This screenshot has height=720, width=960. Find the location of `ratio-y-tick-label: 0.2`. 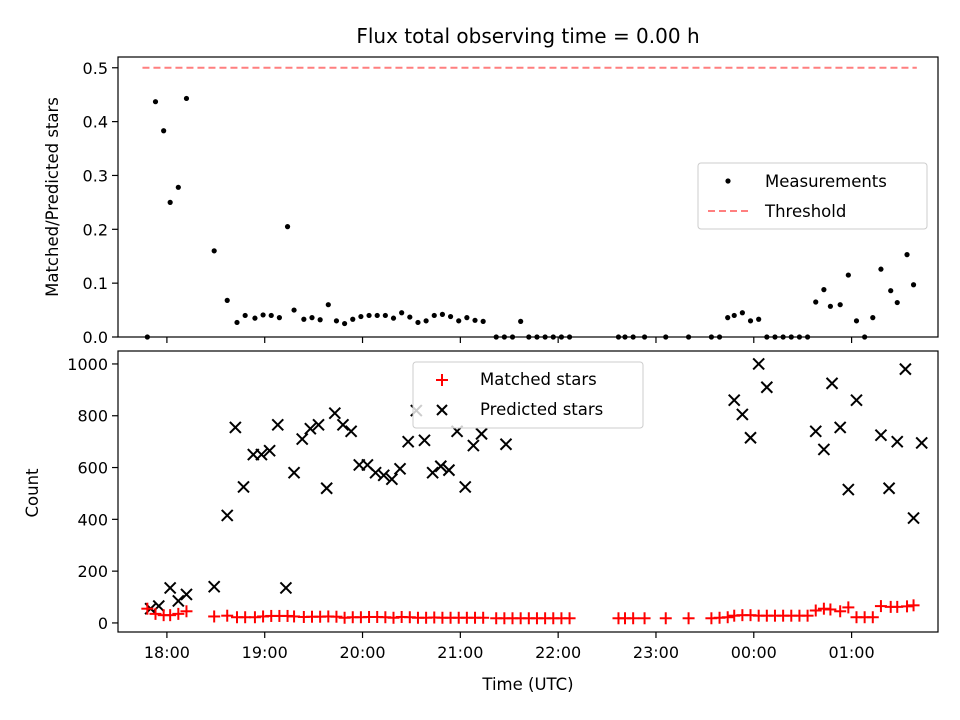

ratio-y-tick-label: 0.2 is located at coordinates (95, 229).